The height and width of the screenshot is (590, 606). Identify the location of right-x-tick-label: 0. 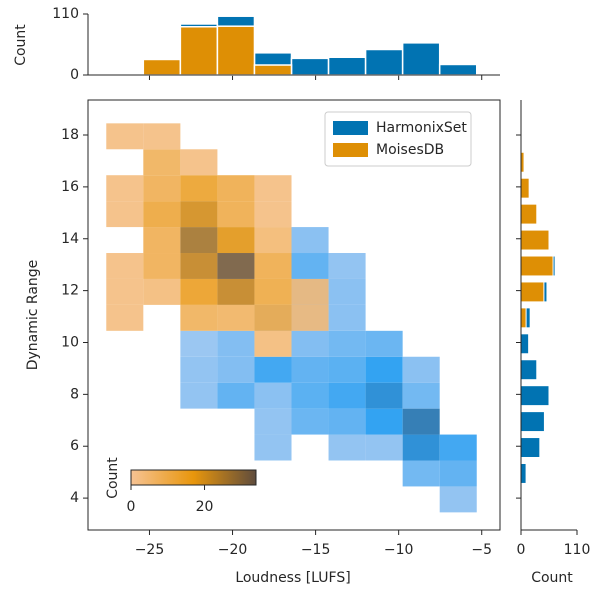
(521, 550).